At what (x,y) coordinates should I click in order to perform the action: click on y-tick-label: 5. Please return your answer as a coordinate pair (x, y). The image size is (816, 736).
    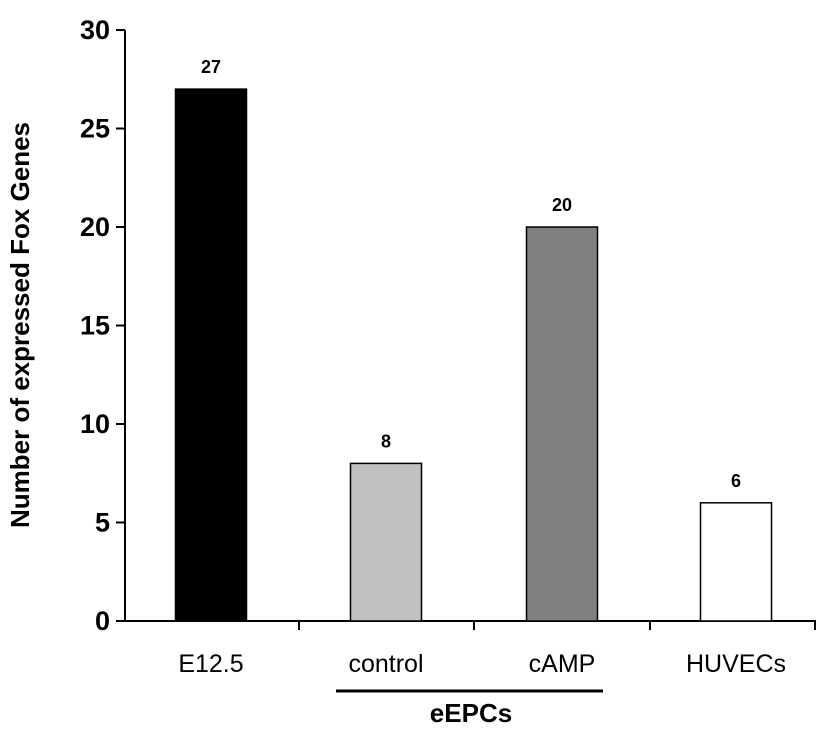
    Looking at the image, I should click on (102, 523).